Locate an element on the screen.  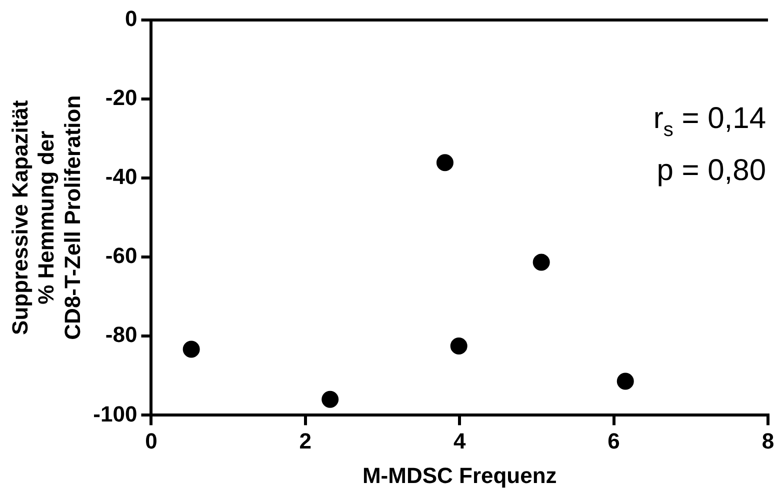
annotation: p = 0,80 is located at coordinates (711, 170).